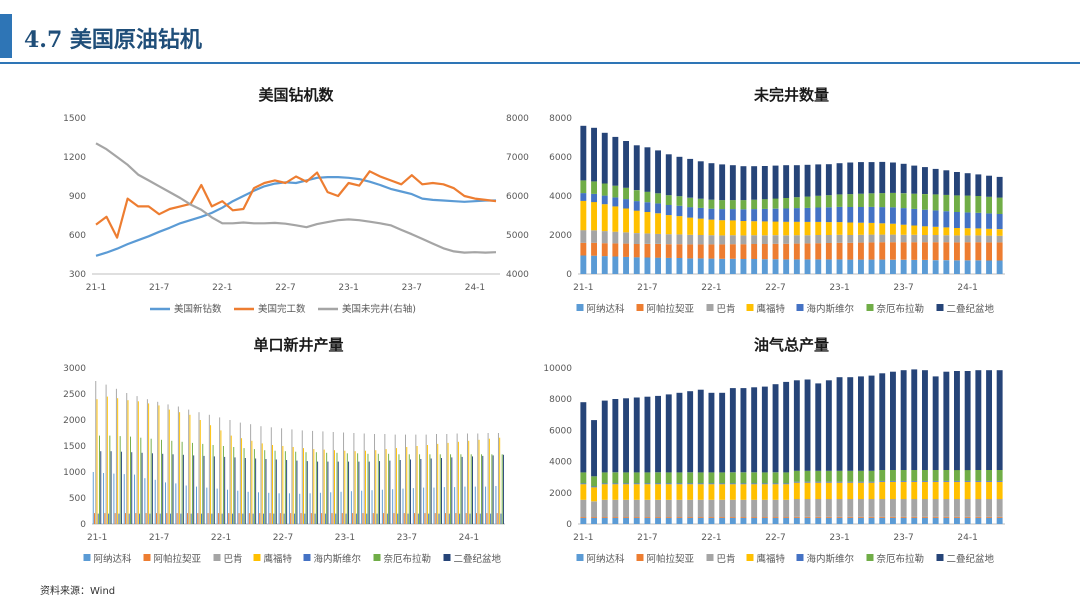 This screenshot has width=1080, height=608. What do you see at coordinates (583, 538) in the screenshot?
I see `x-tick-label: 21-1` at bounding box center [583, 538].